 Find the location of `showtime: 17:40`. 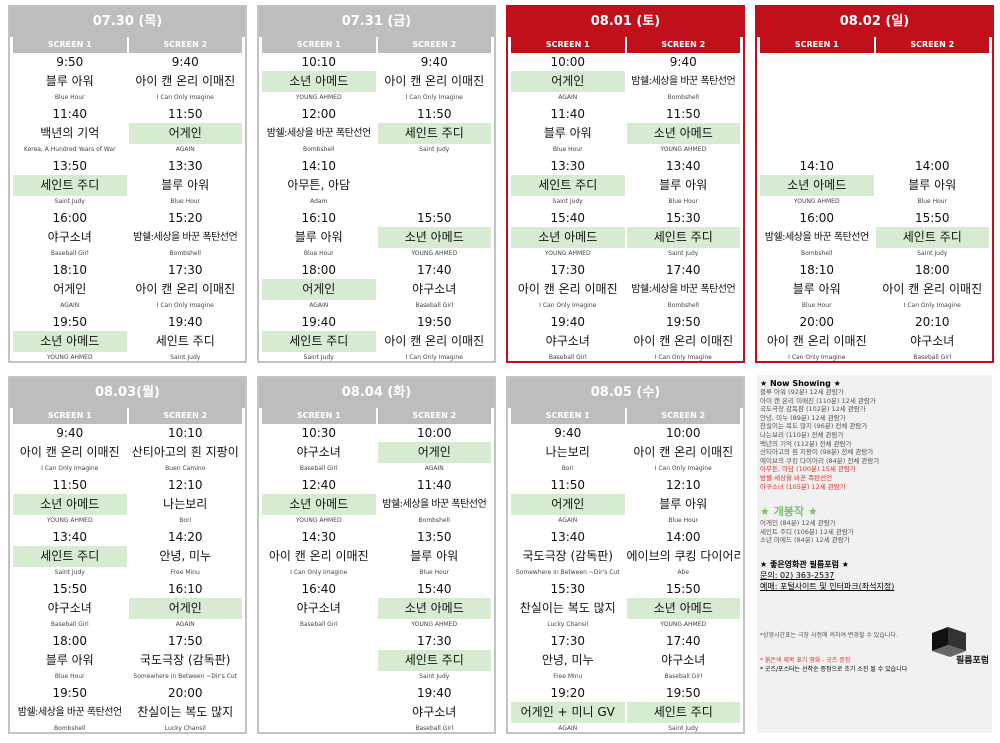

showtime: 17:40 is located at coordinates (683, 270).